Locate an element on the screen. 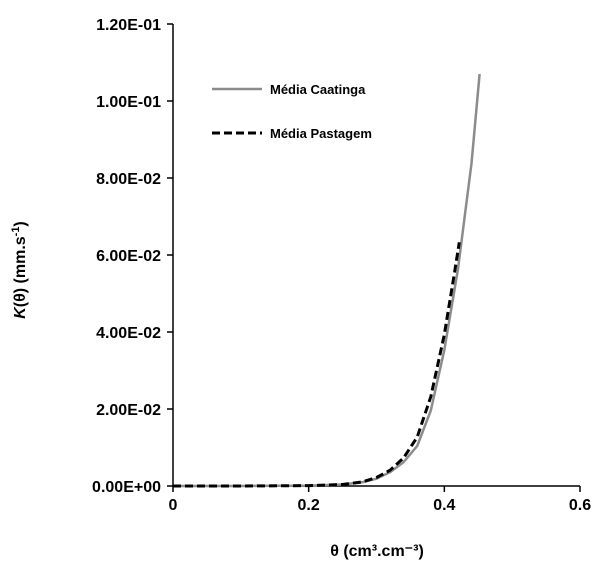 This screenshot has height=569, width=599. x-tick-label: 0.2 is located at coordinates (309, 505).